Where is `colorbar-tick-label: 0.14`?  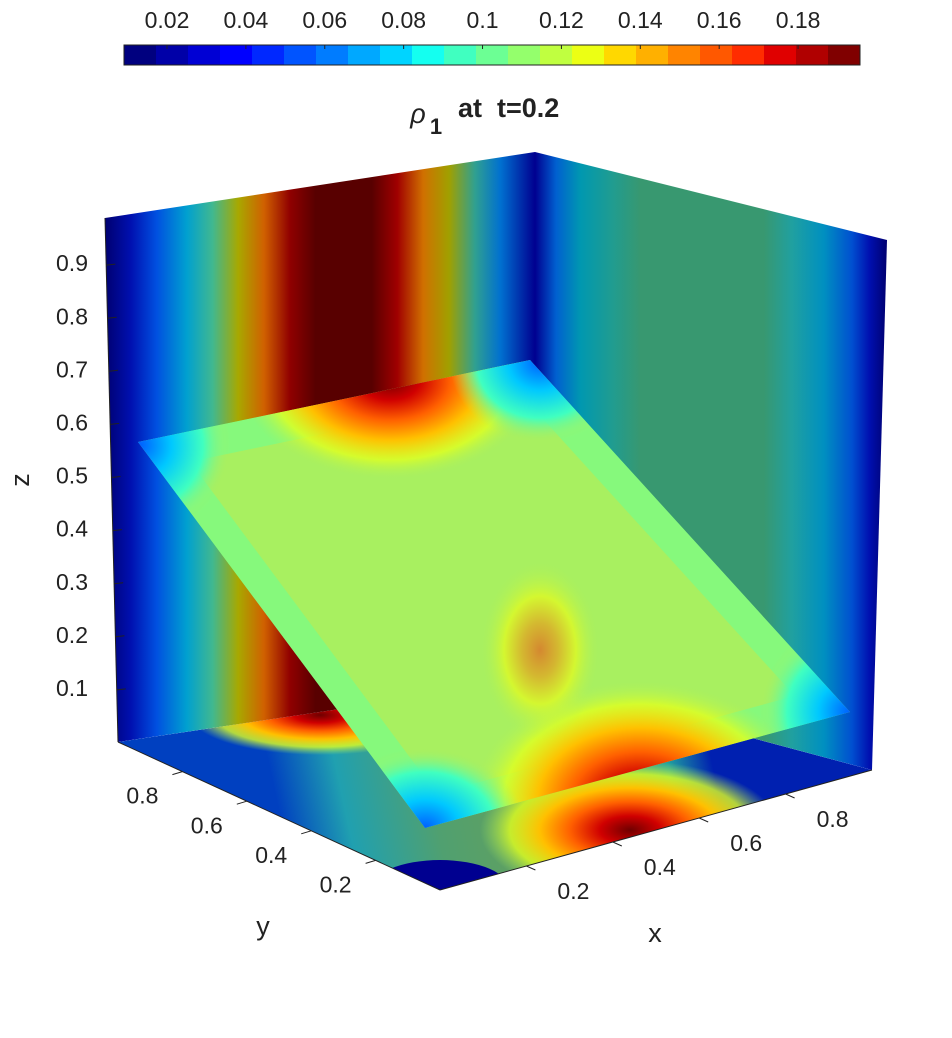 colorbar-tick-label: 0.14 is located at coordinates (640, 20).